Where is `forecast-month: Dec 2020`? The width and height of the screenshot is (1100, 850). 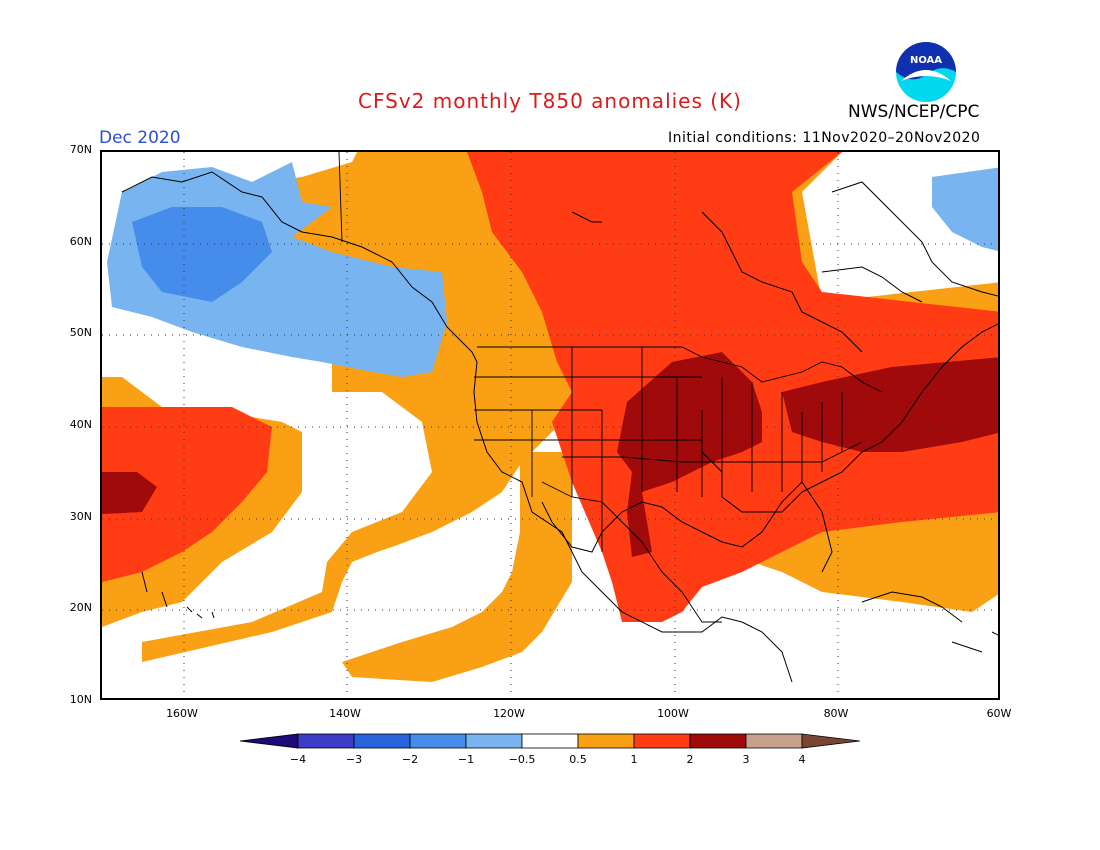 forecast-month: Dec 2020 is located at coordinates (140, 138).